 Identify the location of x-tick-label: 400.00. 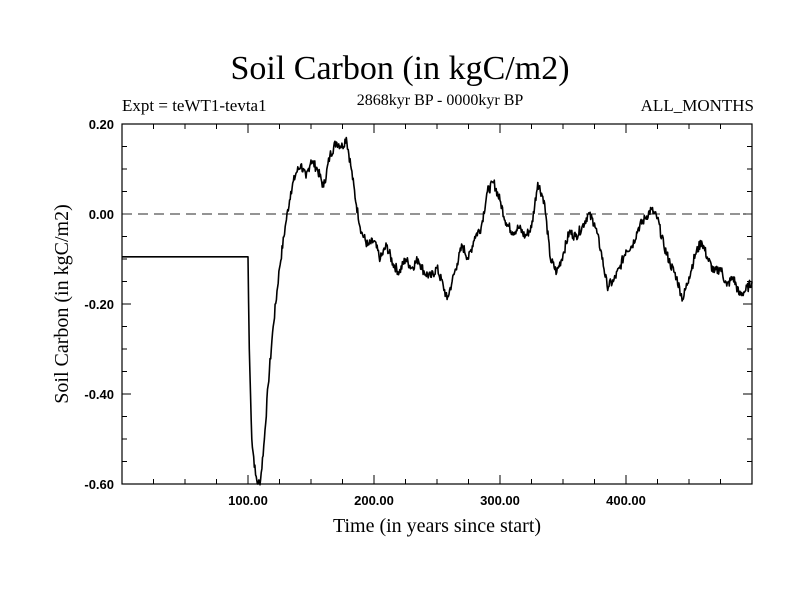
(626, 500).